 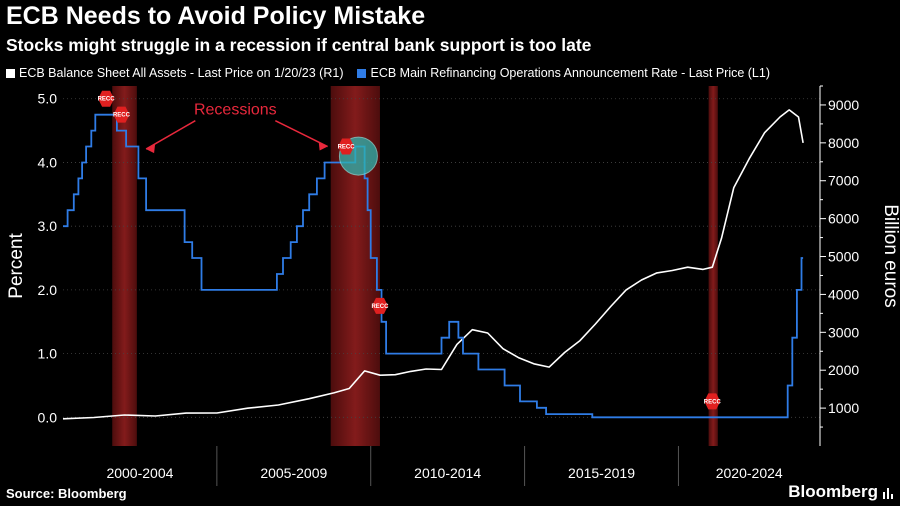 I want to click on left-tick-label-4: 4.0, so click(x=48, y=162).